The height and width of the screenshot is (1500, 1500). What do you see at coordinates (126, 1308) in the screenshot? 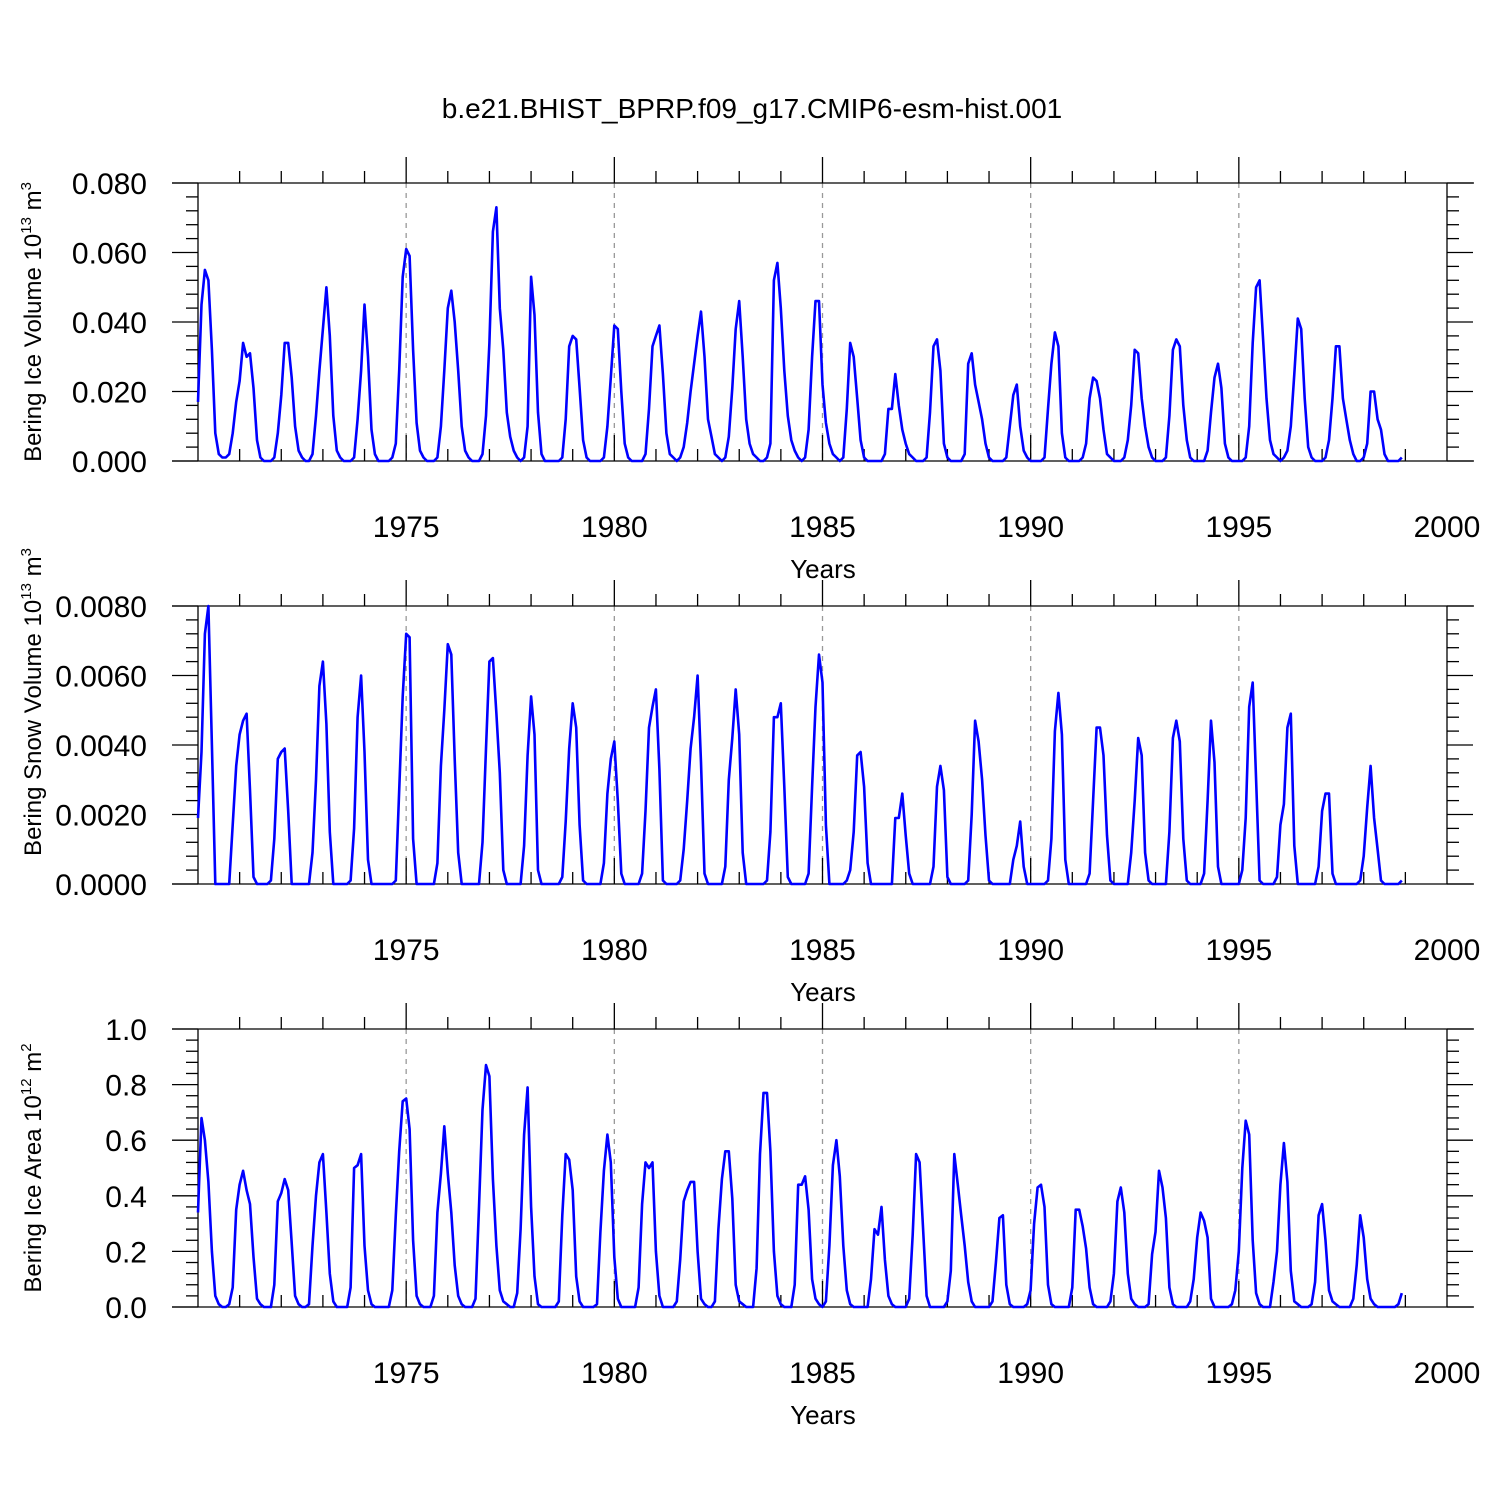
I see `y-tick-label: 0.0` at bounding box center [126, 1308].